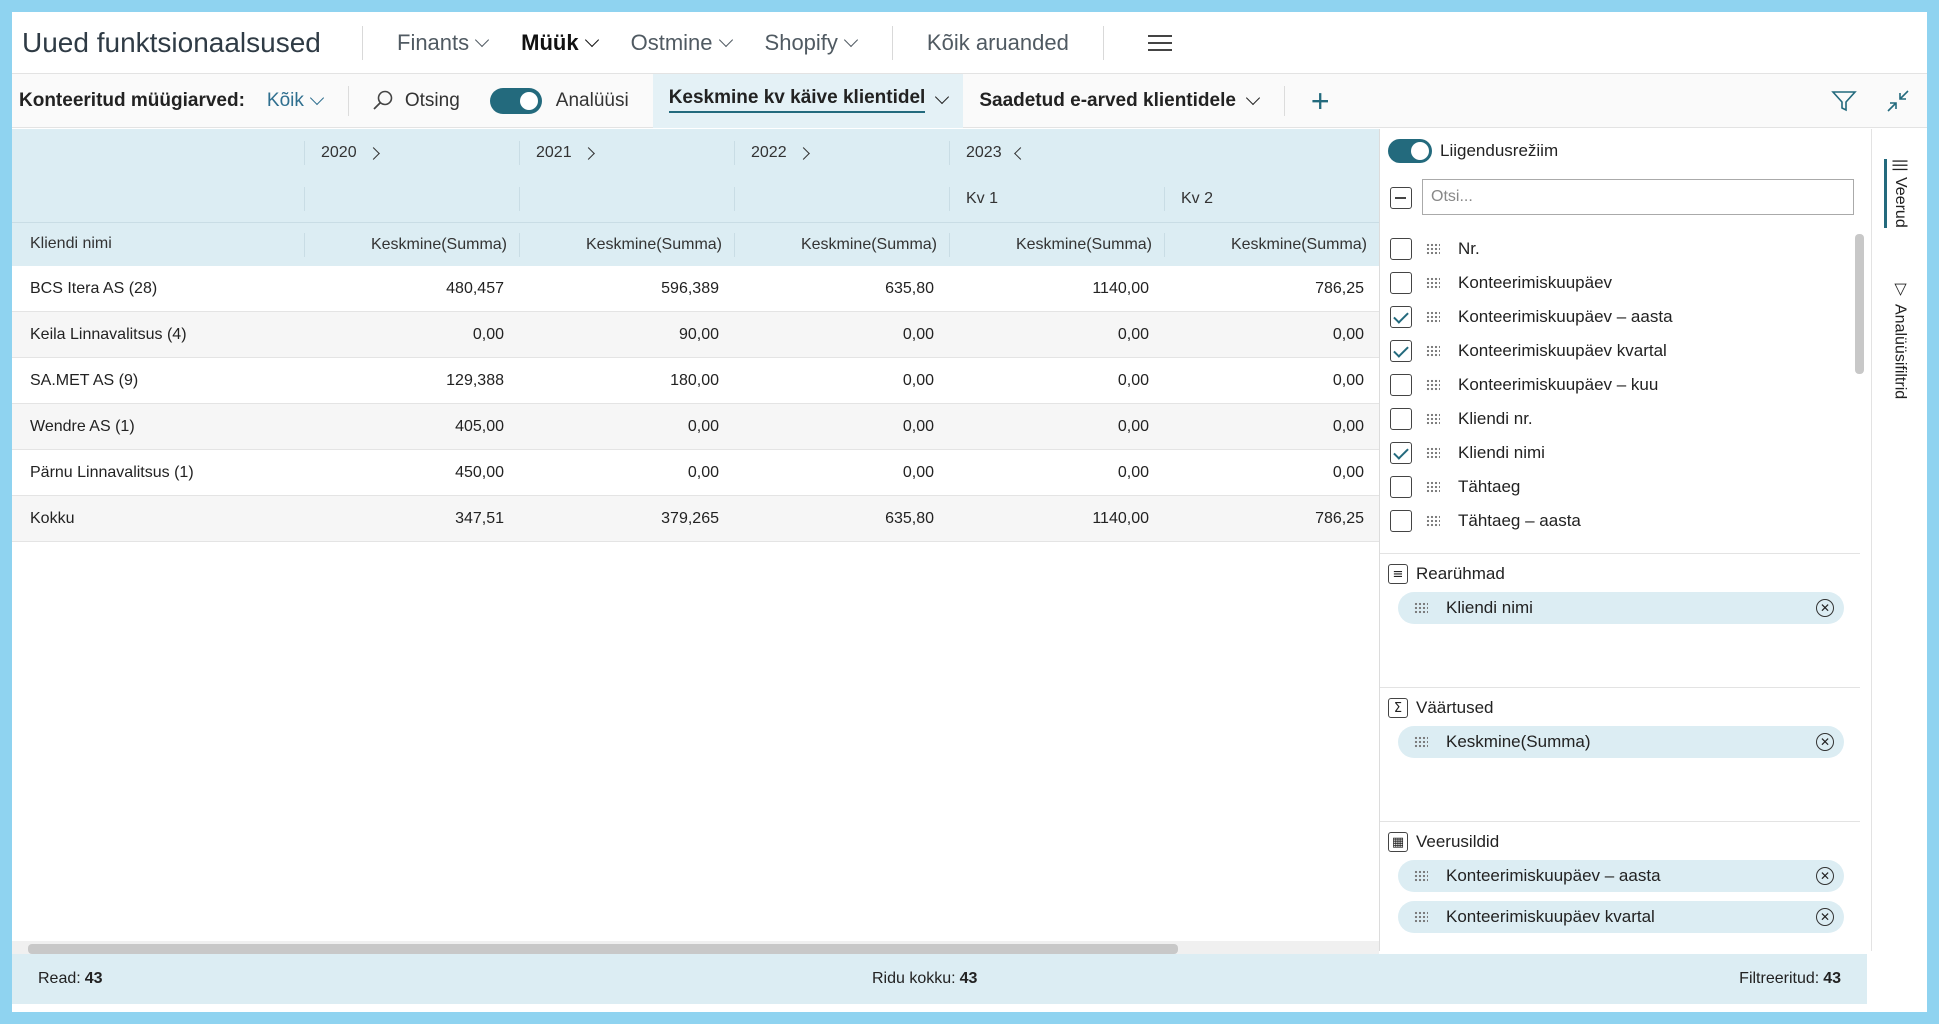 Image resolution: width=1939 pixels, height=1024 pixels. What do you see at coordinates (1458, 841) in the screenshot?
I see `section-label: Veerusildid` at bounding box center [1458, 841].